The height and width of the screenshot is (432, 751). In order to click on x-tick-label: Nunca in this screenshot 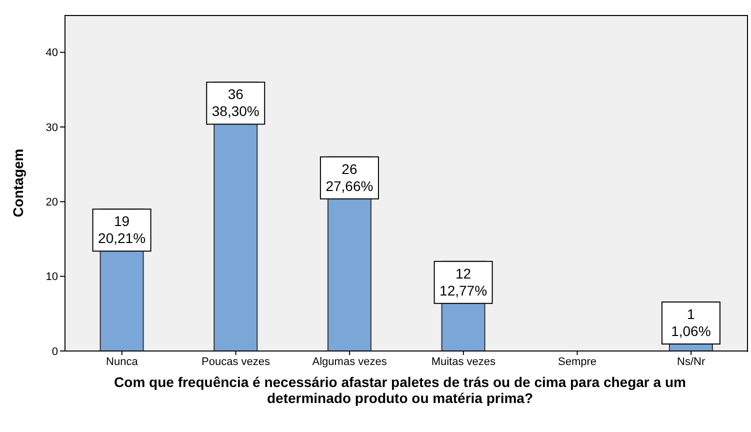, I will do `click(122, 362)`.